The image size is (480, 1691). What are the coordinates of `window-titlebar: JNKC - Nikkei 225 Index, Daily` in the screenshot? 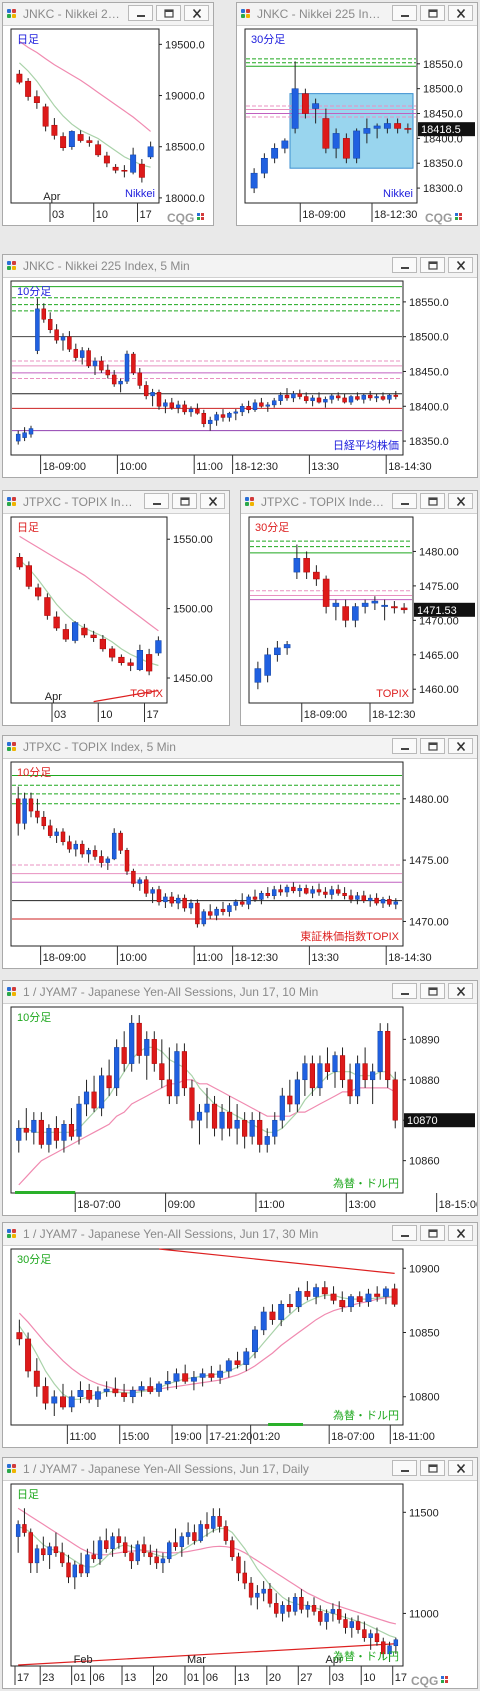 It's located at (108, 14).